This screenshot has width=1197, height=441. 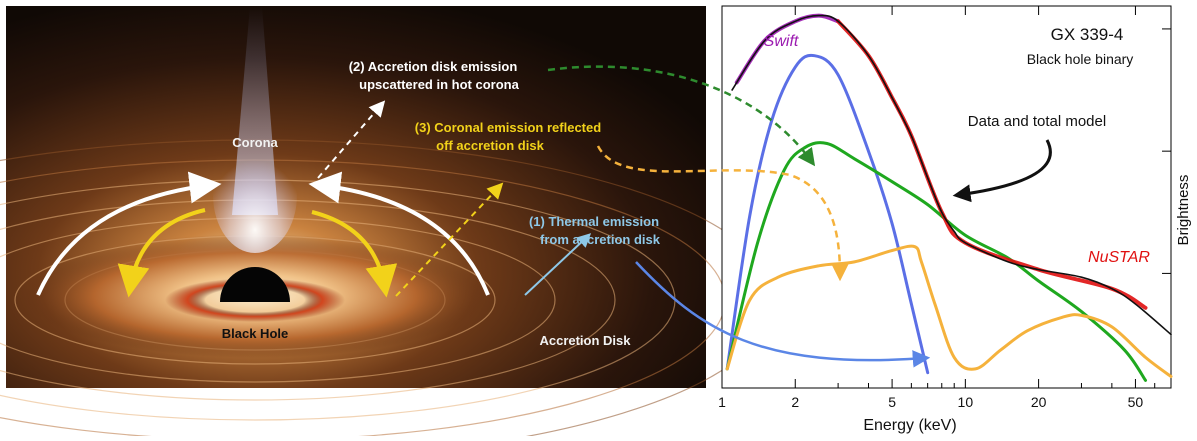 I want to click on swift-label: Swift, so click(x=781, y=41).